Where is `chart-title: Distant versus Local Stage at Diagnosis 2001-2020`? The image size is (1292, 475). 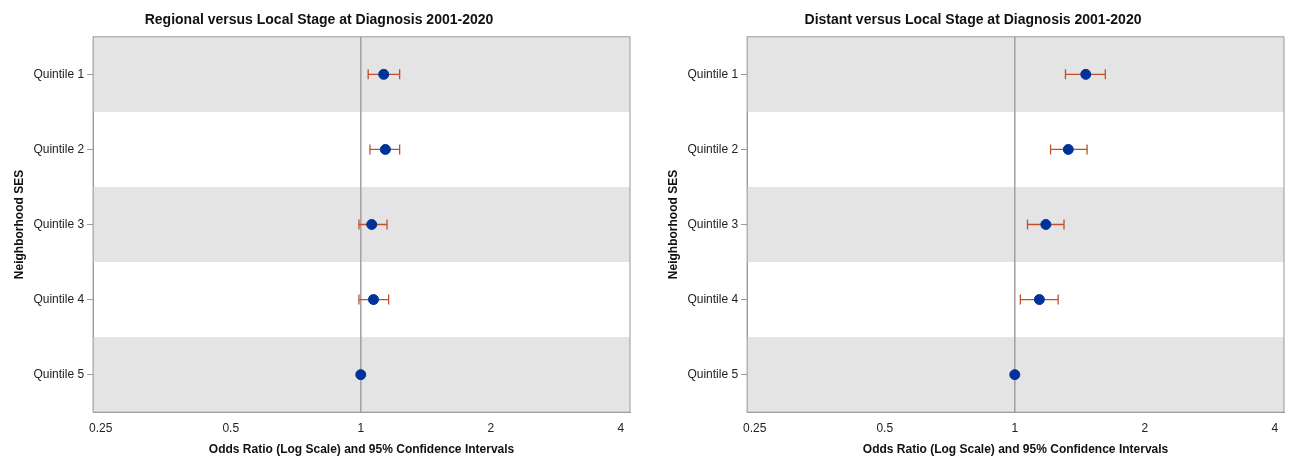 chart-title: Distant versus Local Stage at Diagnosis 2001-2020 is located at coordinates (973, 19).